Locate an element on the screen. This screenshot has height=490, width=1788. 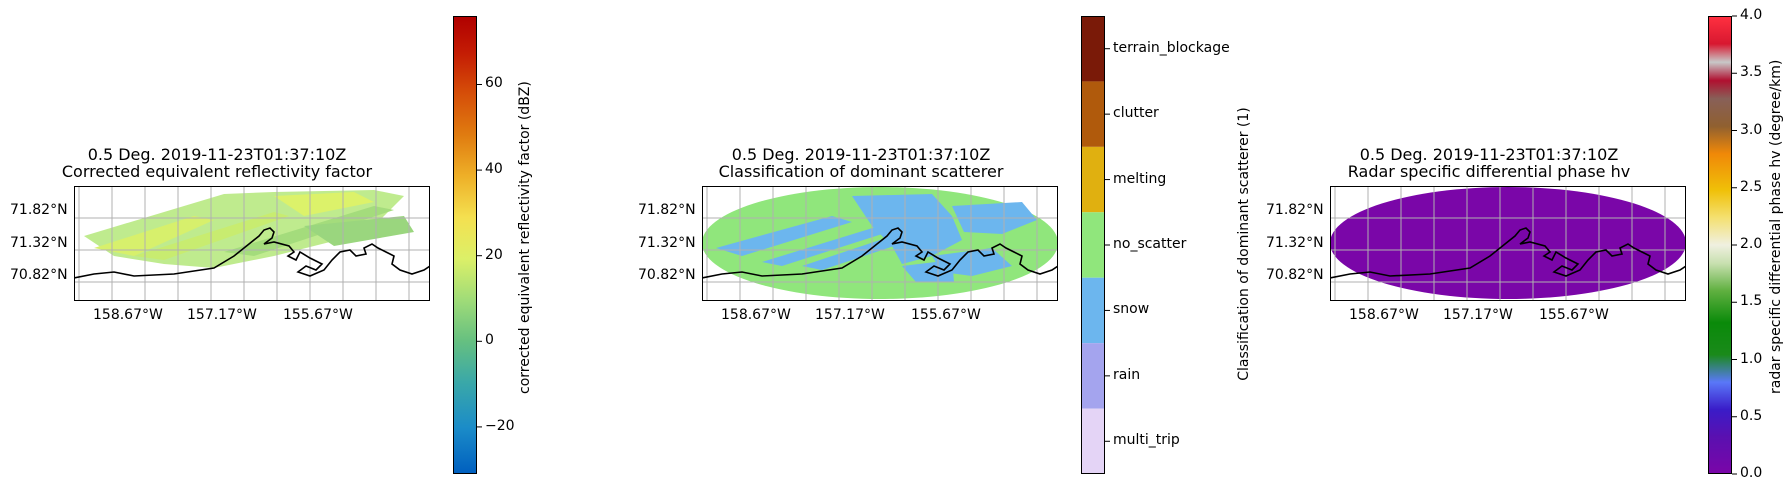
panel2-colorbar is located at coordinates (1095, 245).